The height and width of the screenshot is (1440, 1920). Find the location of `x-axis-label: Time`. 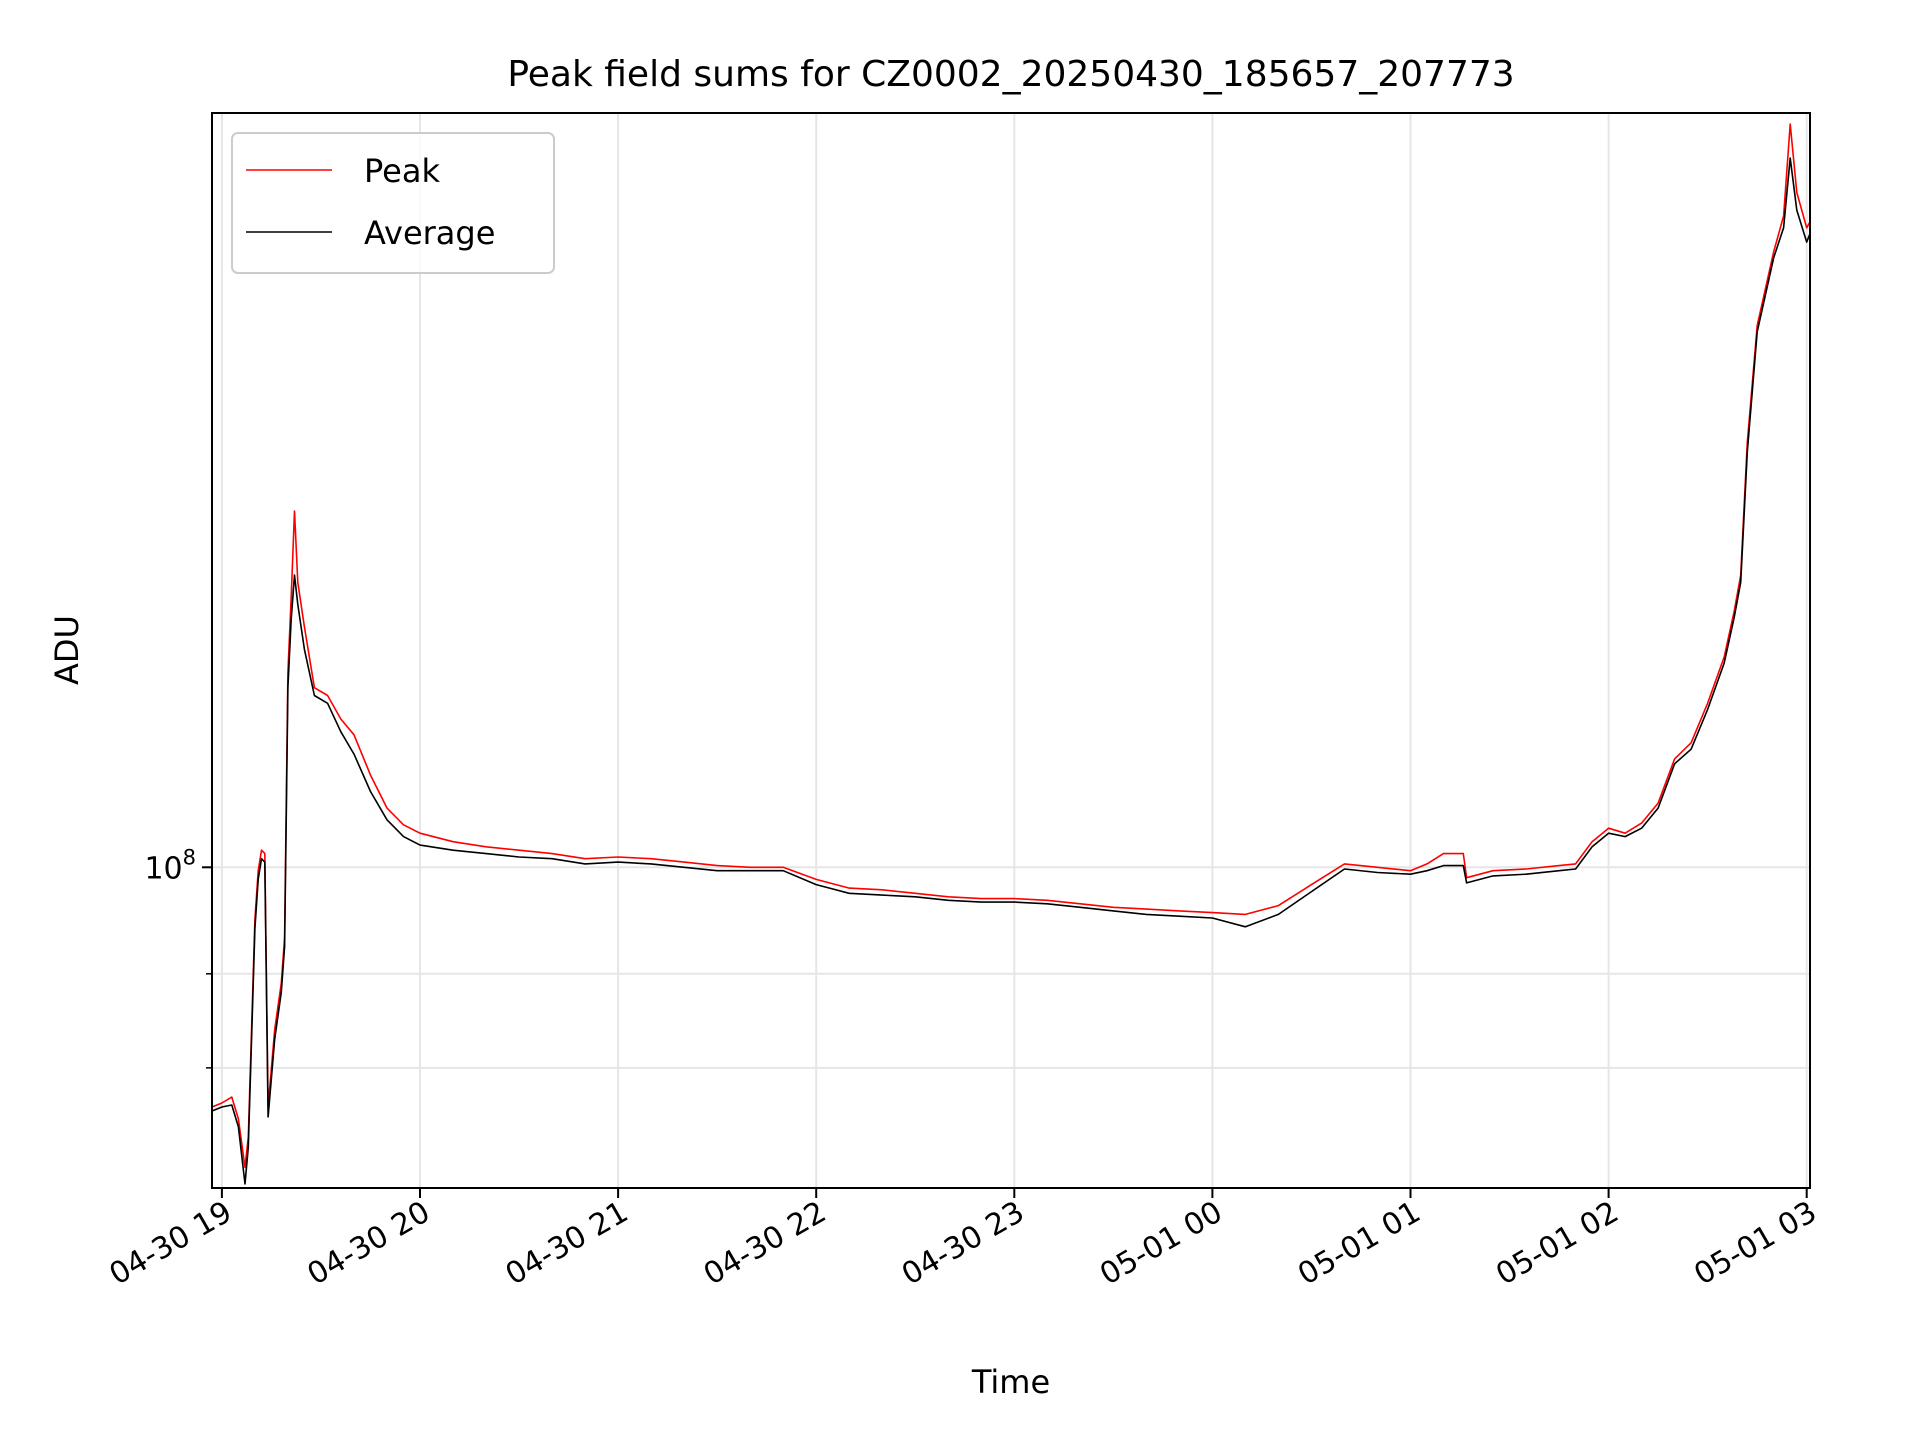

x-axis-label: Time is located at coordinates (1010, 1382).